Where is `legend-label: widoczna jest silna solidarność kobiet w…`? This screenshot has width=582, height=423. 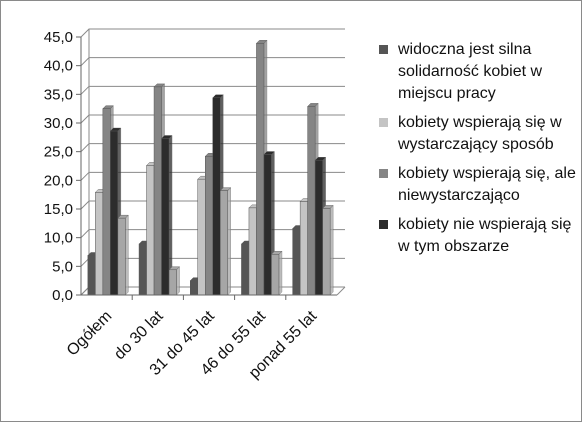 legend-label: widoczna jest silna solidarność kobiet w… is located at coordinates (470, 71).